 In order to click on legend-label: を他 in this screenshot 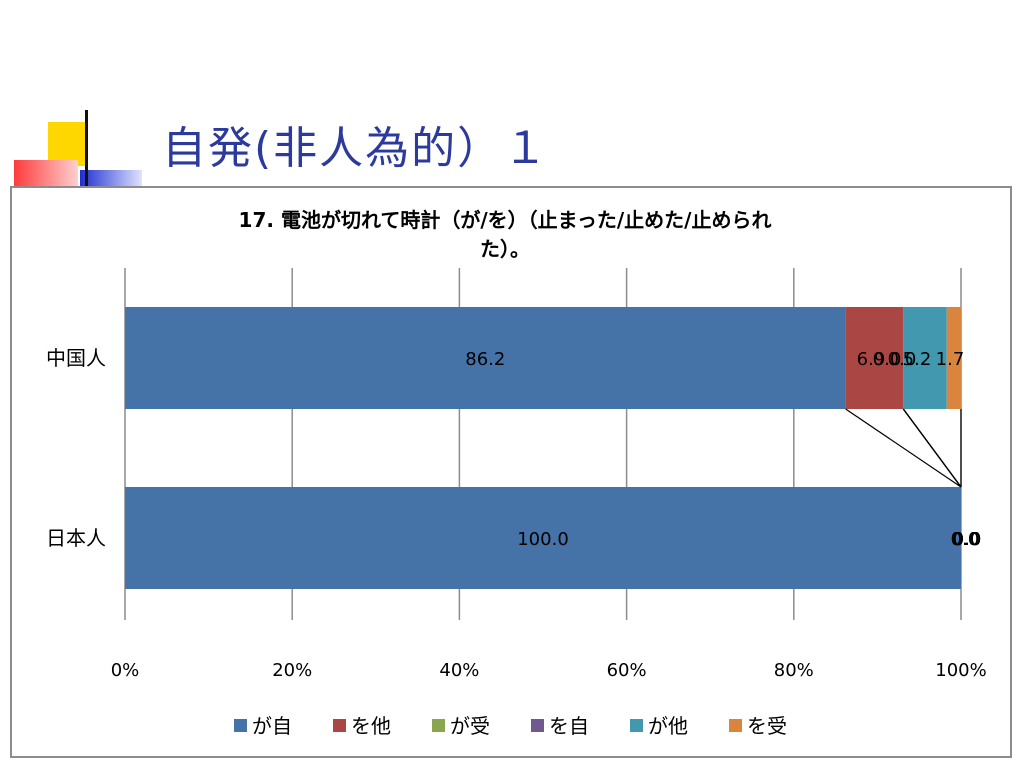, I will do `click(371, 726)`.